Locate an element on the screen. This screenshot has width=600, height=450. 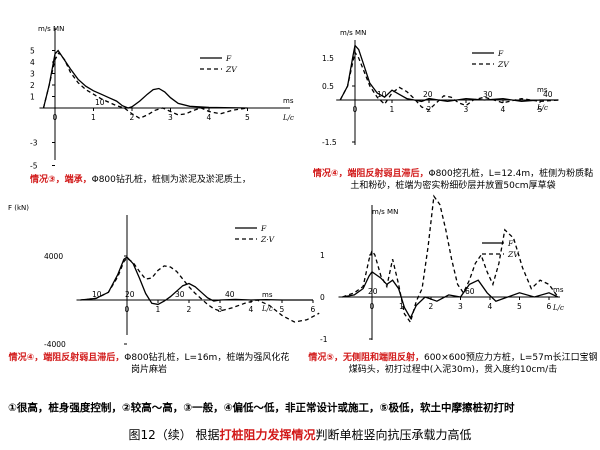
p3-x-tick-label: 0 is located at coordinates (127, 309).